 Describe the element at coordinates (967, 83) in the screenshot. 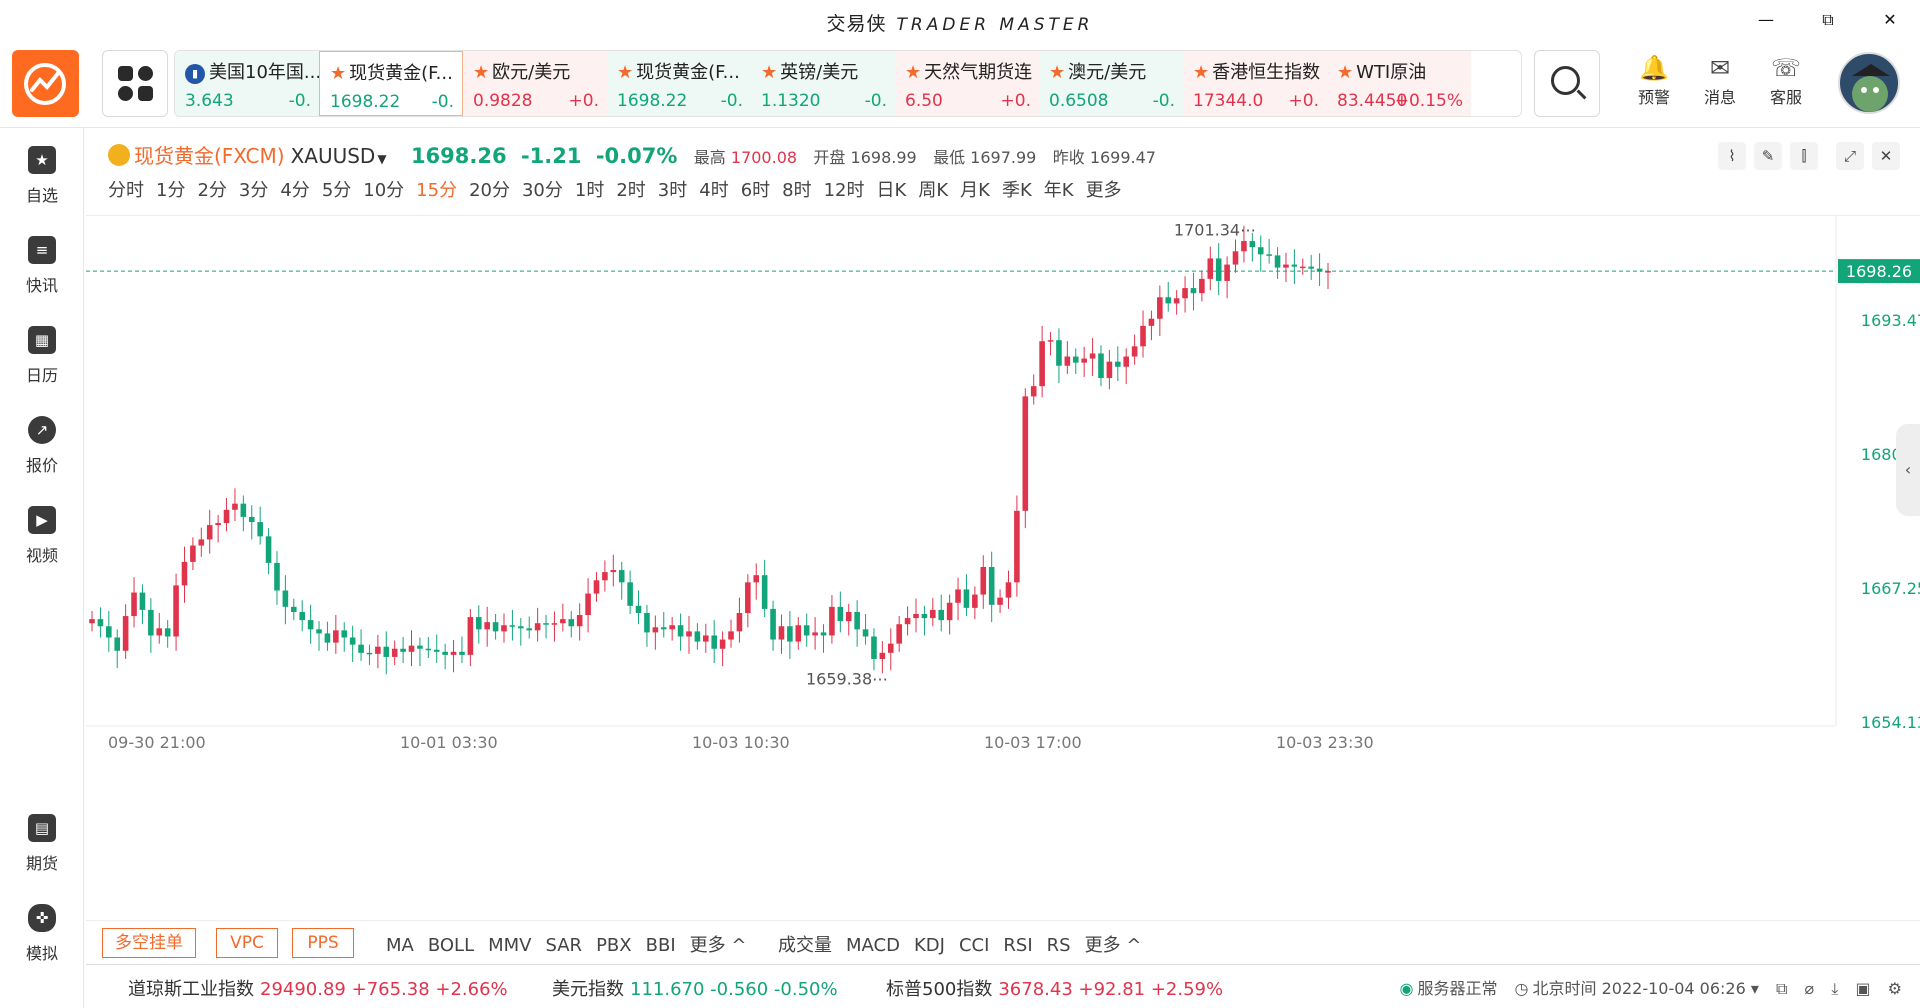

I see `ticker-item: ★ 天然气期货连 6.50 +0.` at that location.